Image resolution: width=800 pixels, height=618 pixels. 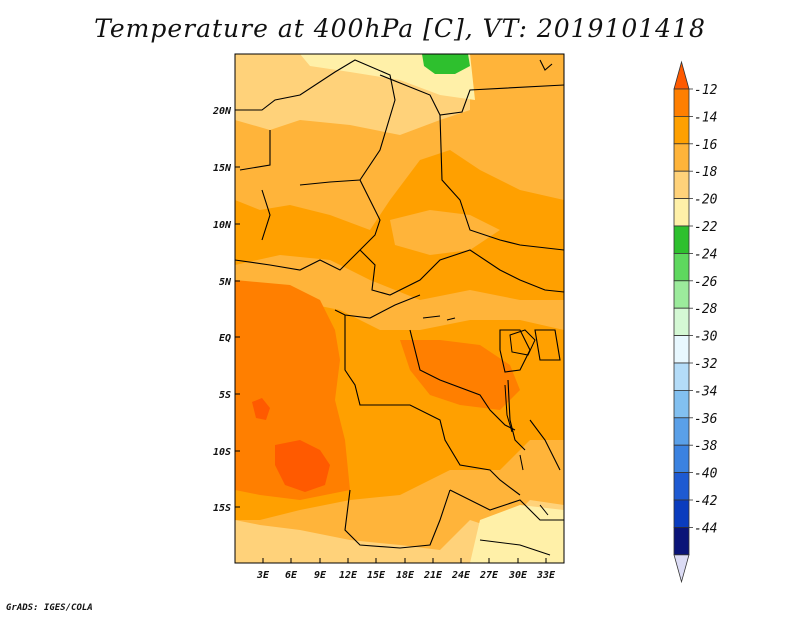 I want to click on field-hottest-patch, so click(x=291, y=445).